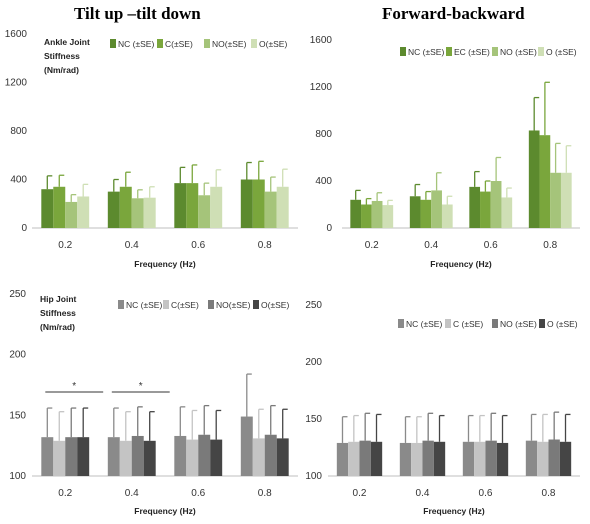 This screenshot has width=590, height=524. What do you see at coordinates (313, 419) in the screenshot?
I see `y-tick-label: 150` at bounding box center [313, 419].